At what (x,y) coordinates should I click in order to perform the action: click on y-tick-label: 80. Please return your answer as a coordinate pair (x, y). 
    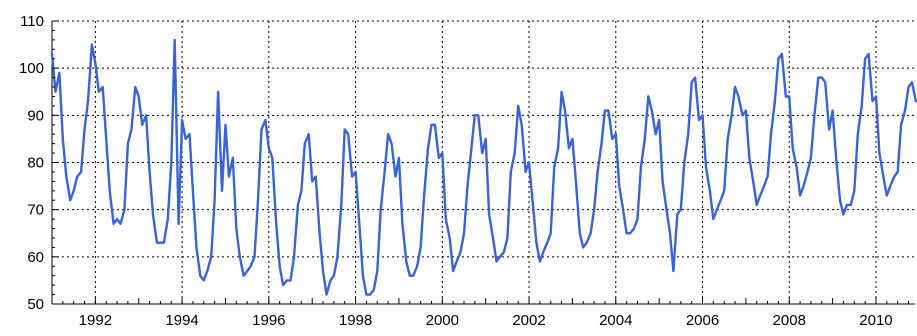
    Looking at the image, I should click on (35, 163).